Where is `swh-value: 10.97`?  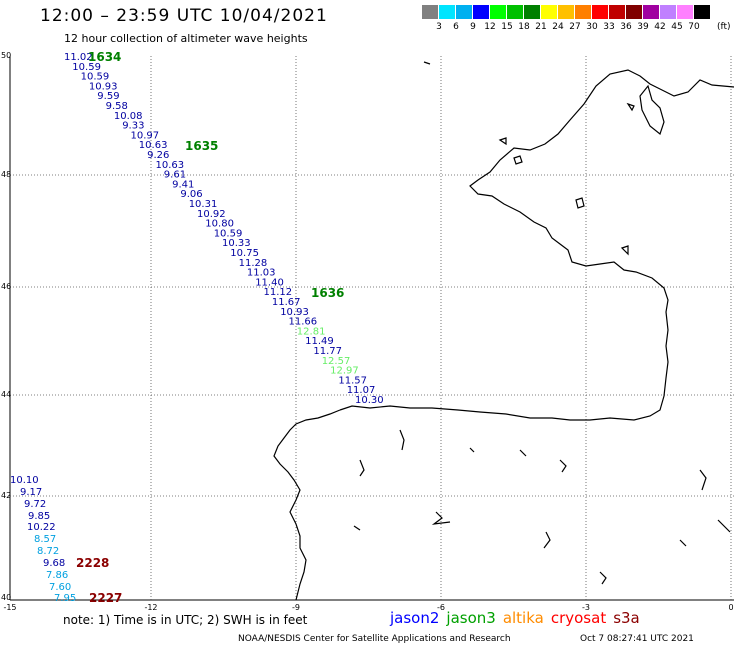
swh-value: 10.97 is located at coordinates (145, 135).